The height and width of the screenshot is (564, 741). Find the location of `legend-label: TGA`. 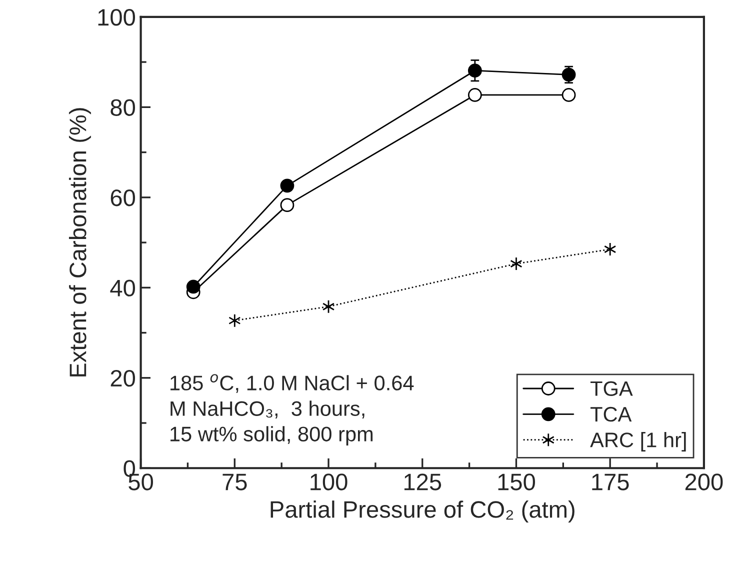

legend-label: TGA is located at coordinates (611, 388).